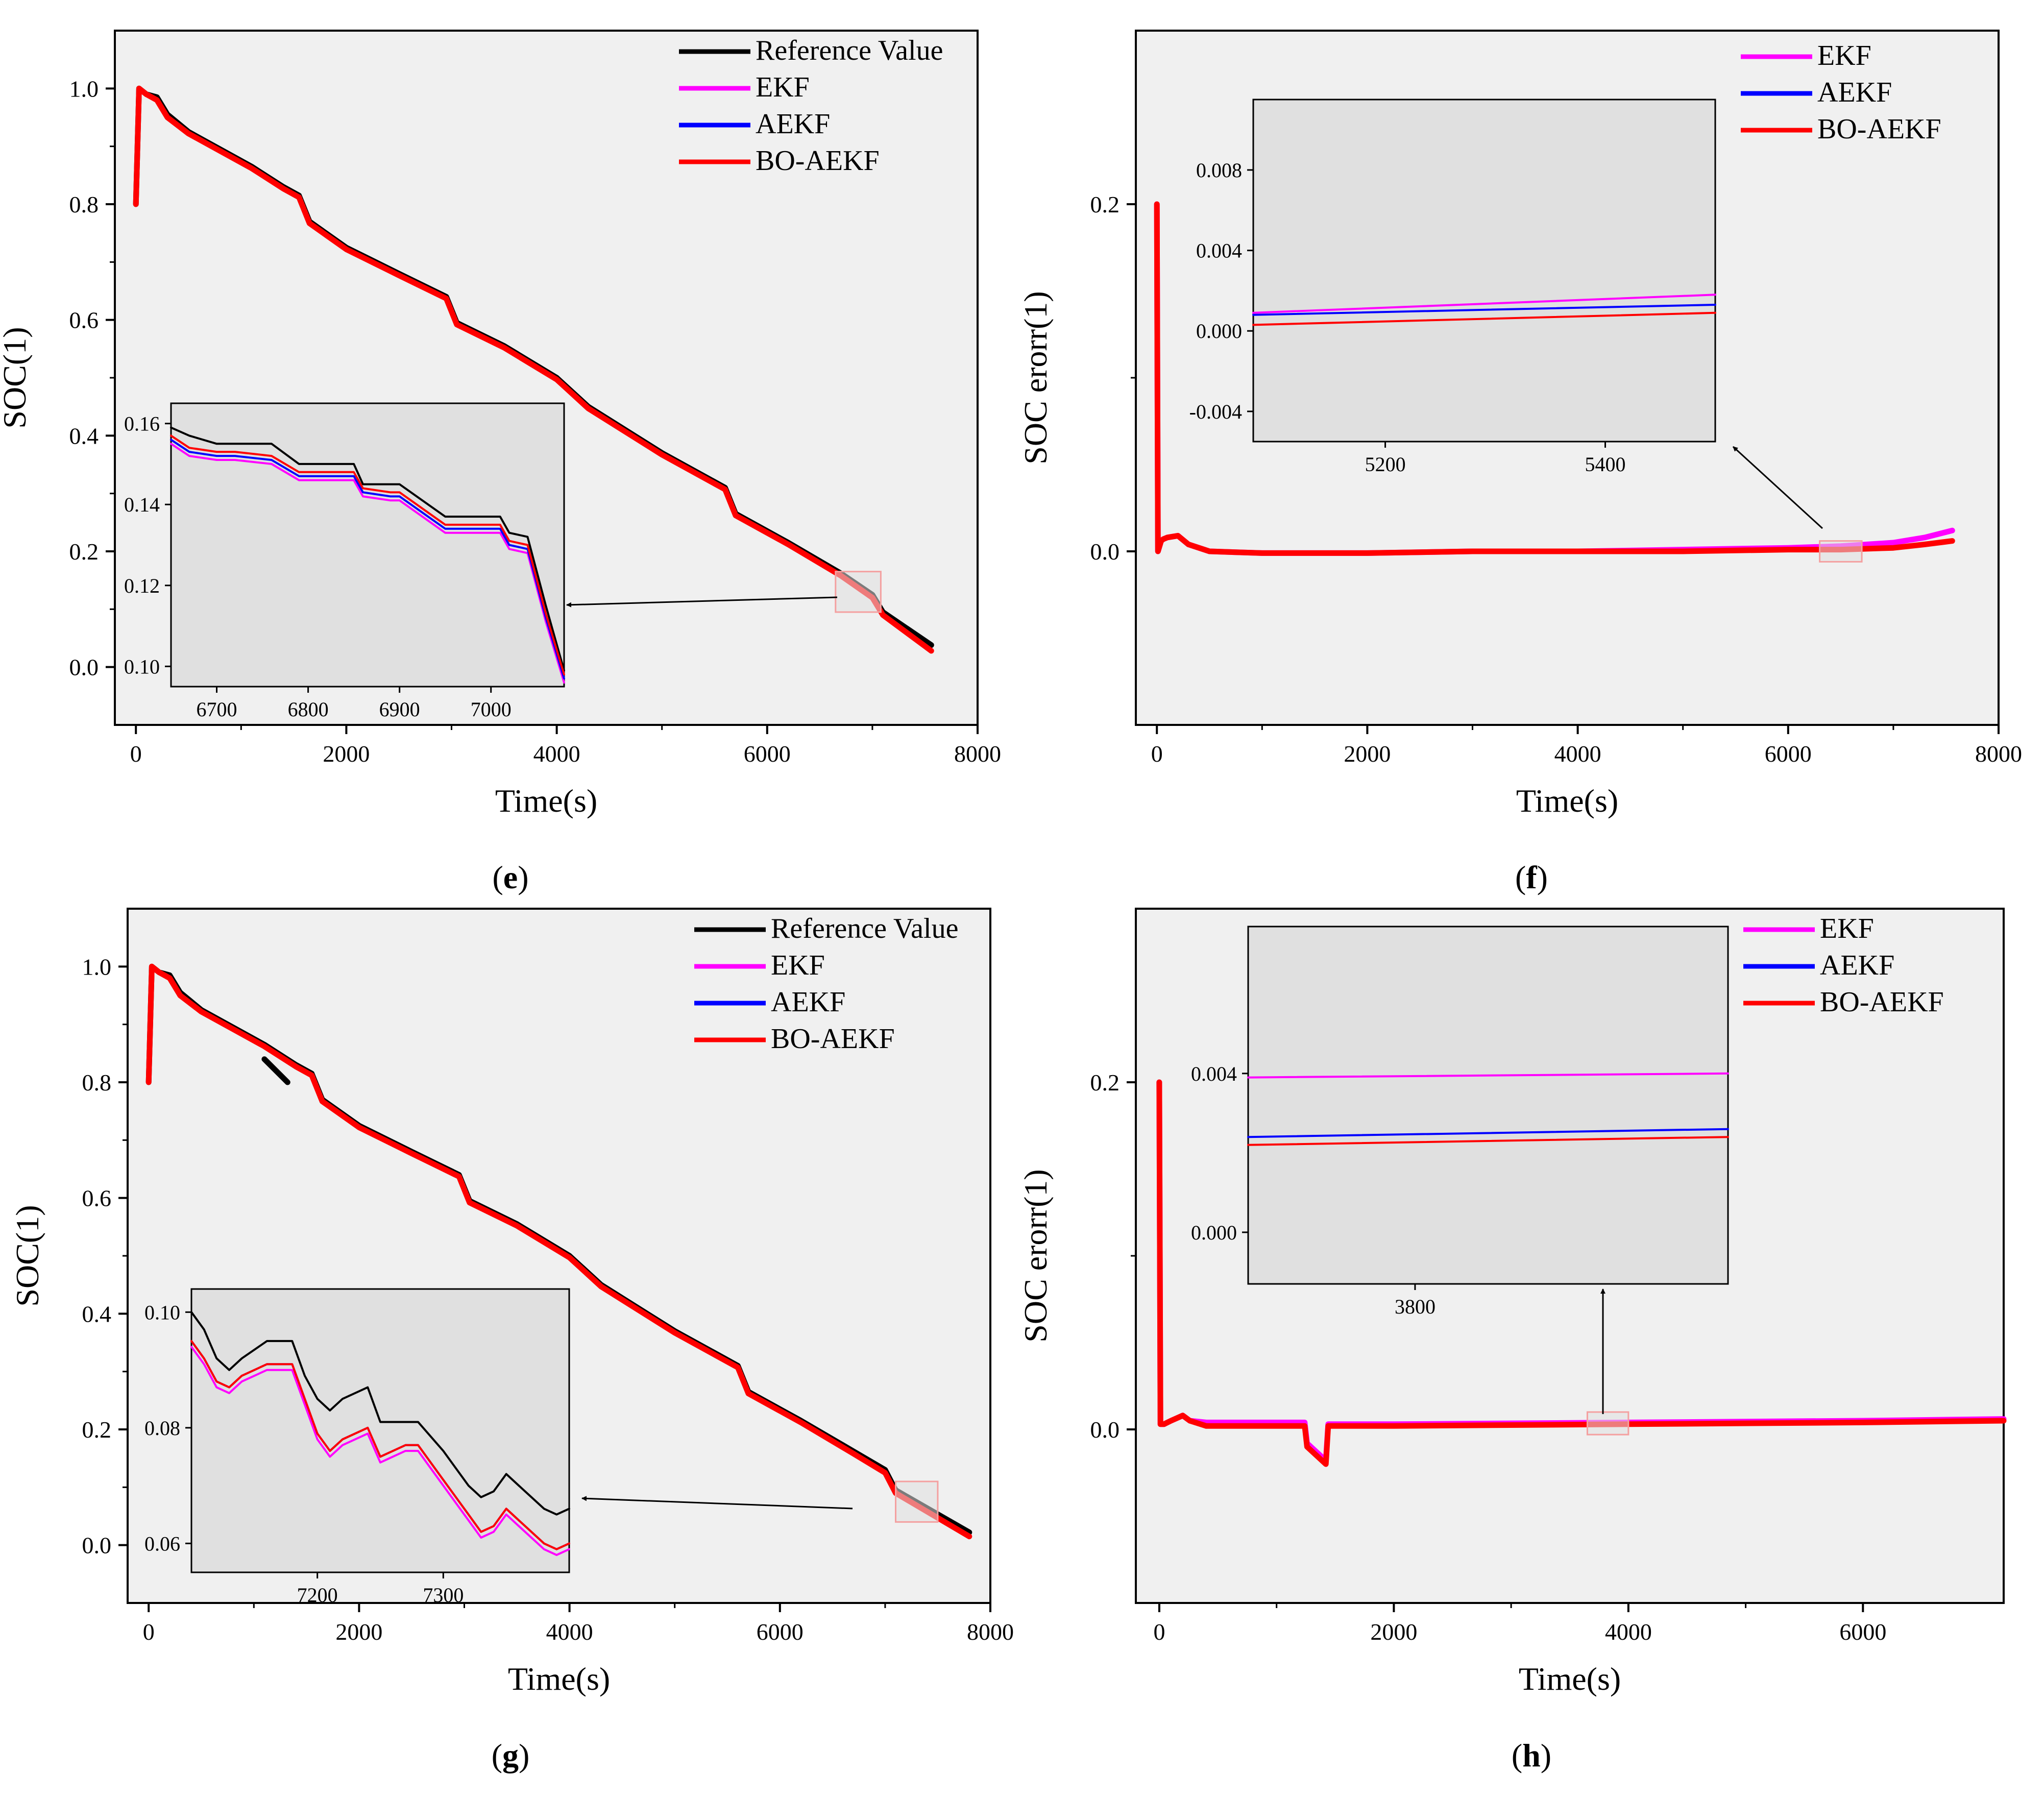  I want to click on panel-label-letter: e, so click(511, 877).